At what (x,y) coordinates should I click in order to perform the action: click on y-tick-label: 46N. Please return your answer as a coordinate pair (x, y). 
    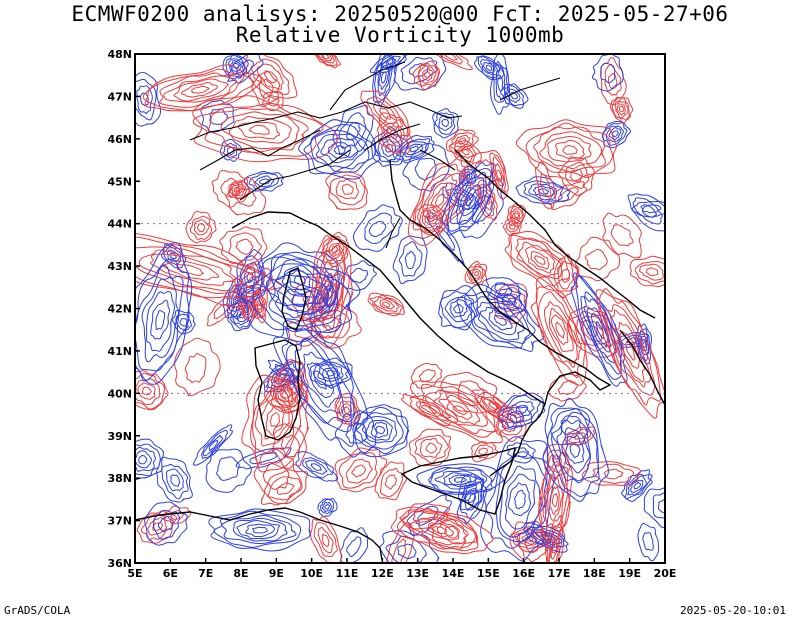
    Looking at the image, I should click on (119, 139).